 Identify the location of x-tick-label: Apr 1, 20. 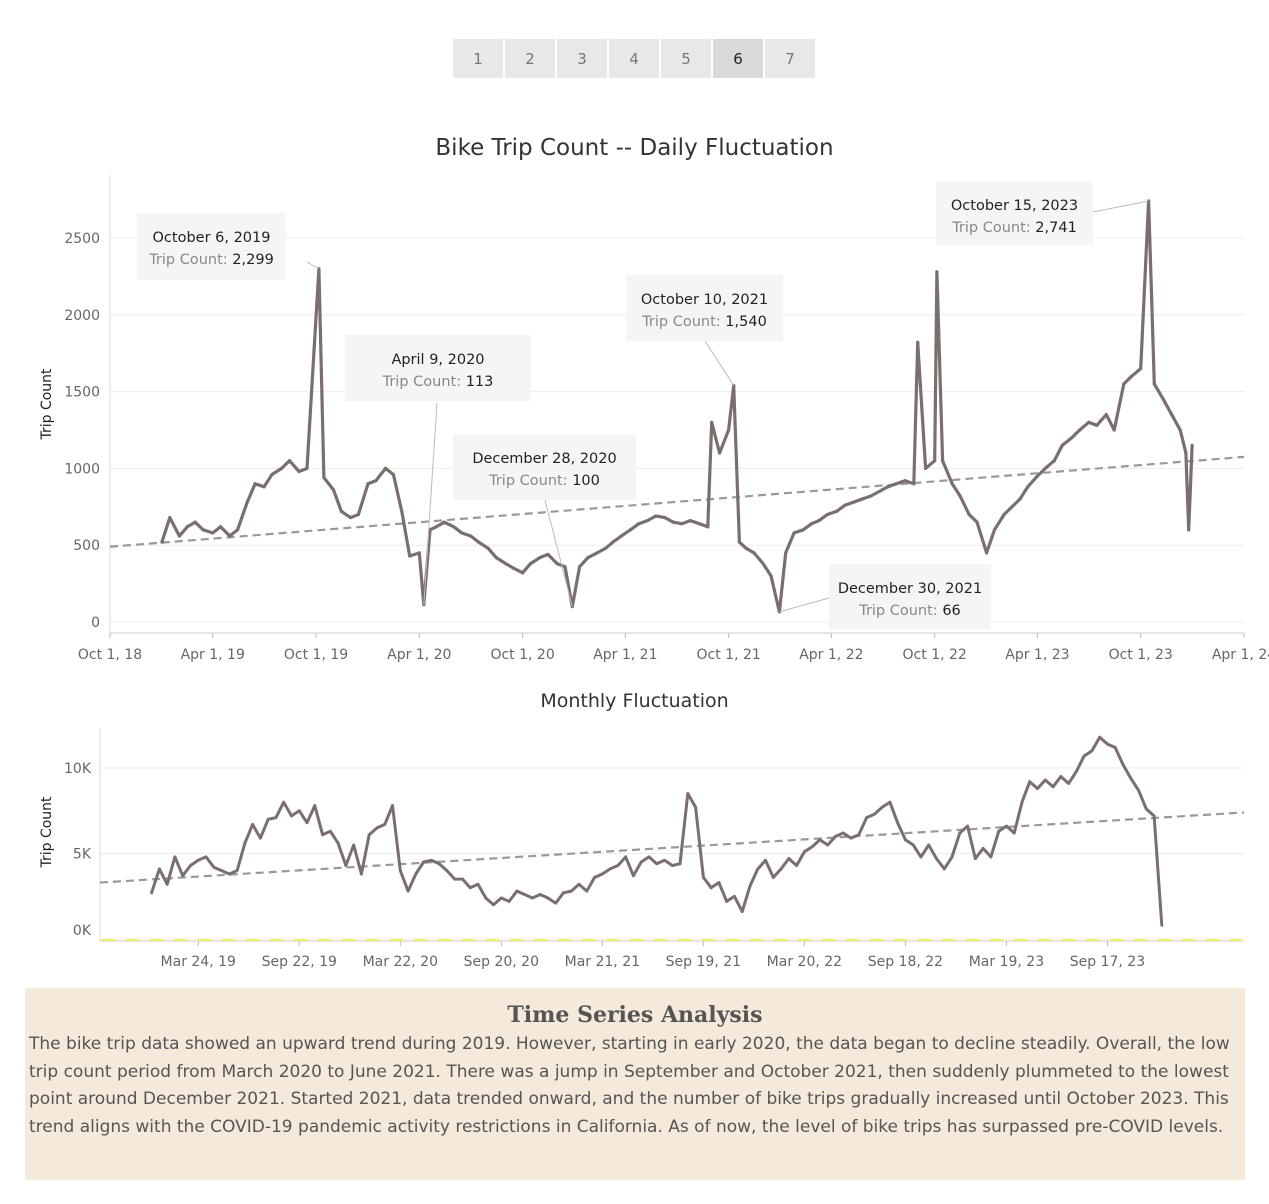
(419, 655).